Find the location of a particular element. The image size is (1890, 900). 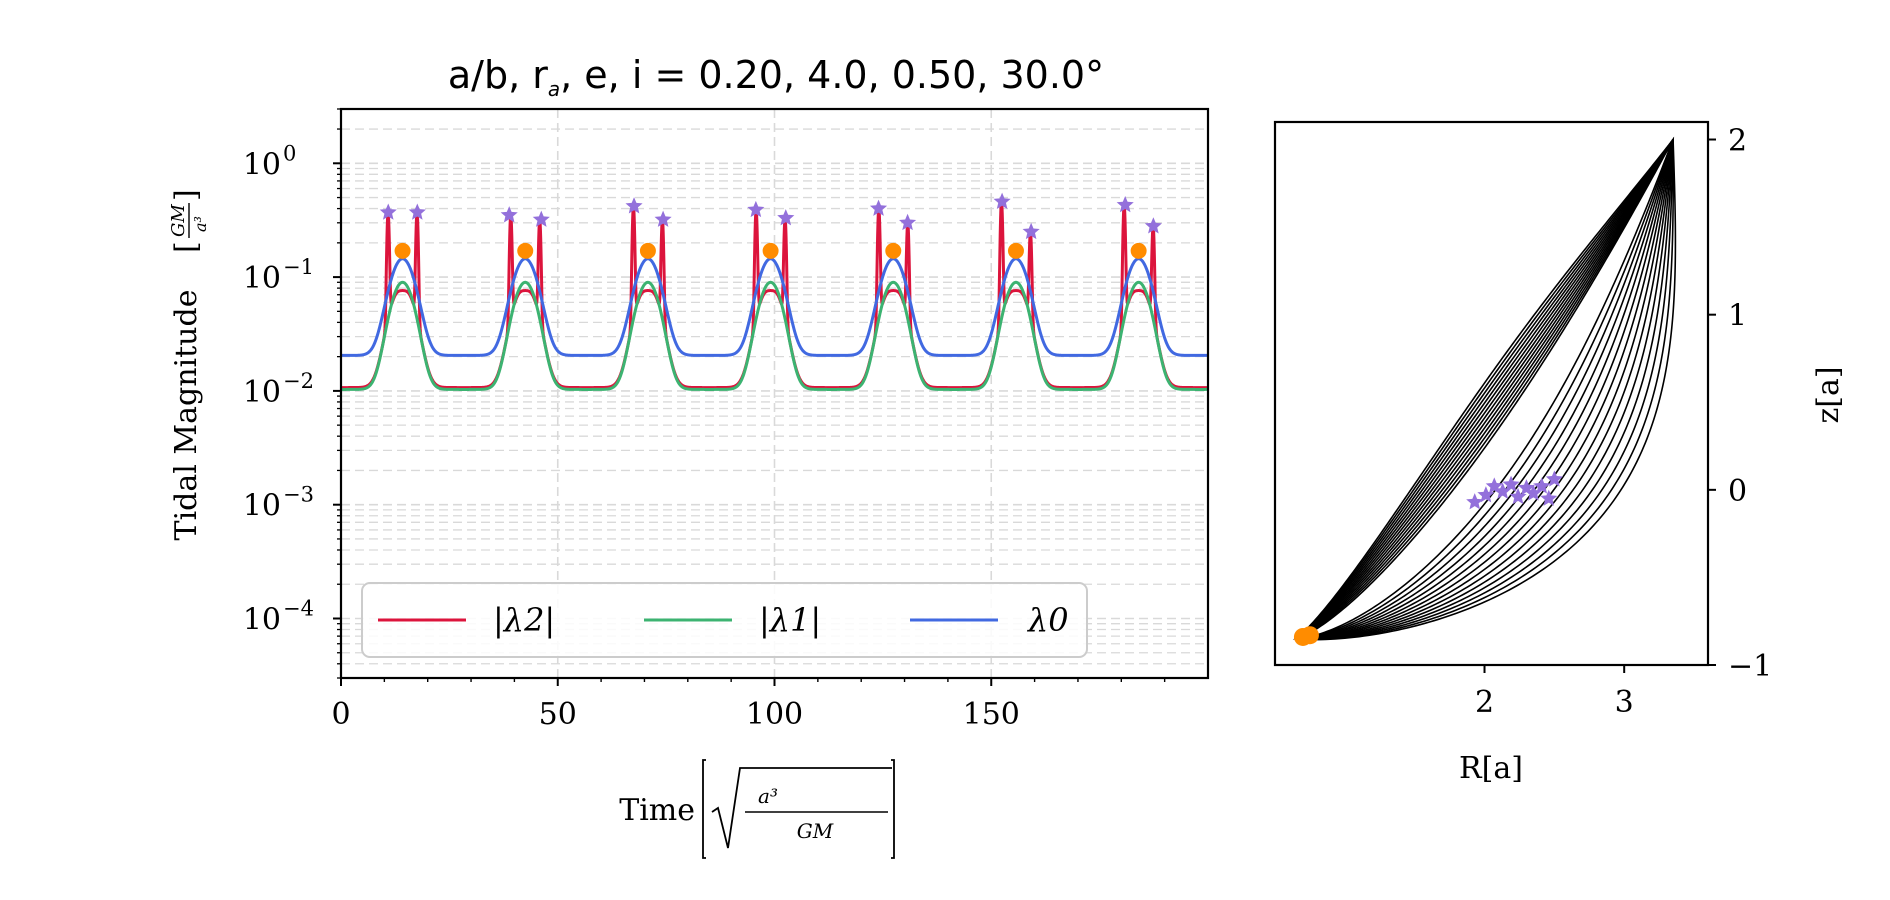

series-line-lambda2 is located at coordinates (774, 294).